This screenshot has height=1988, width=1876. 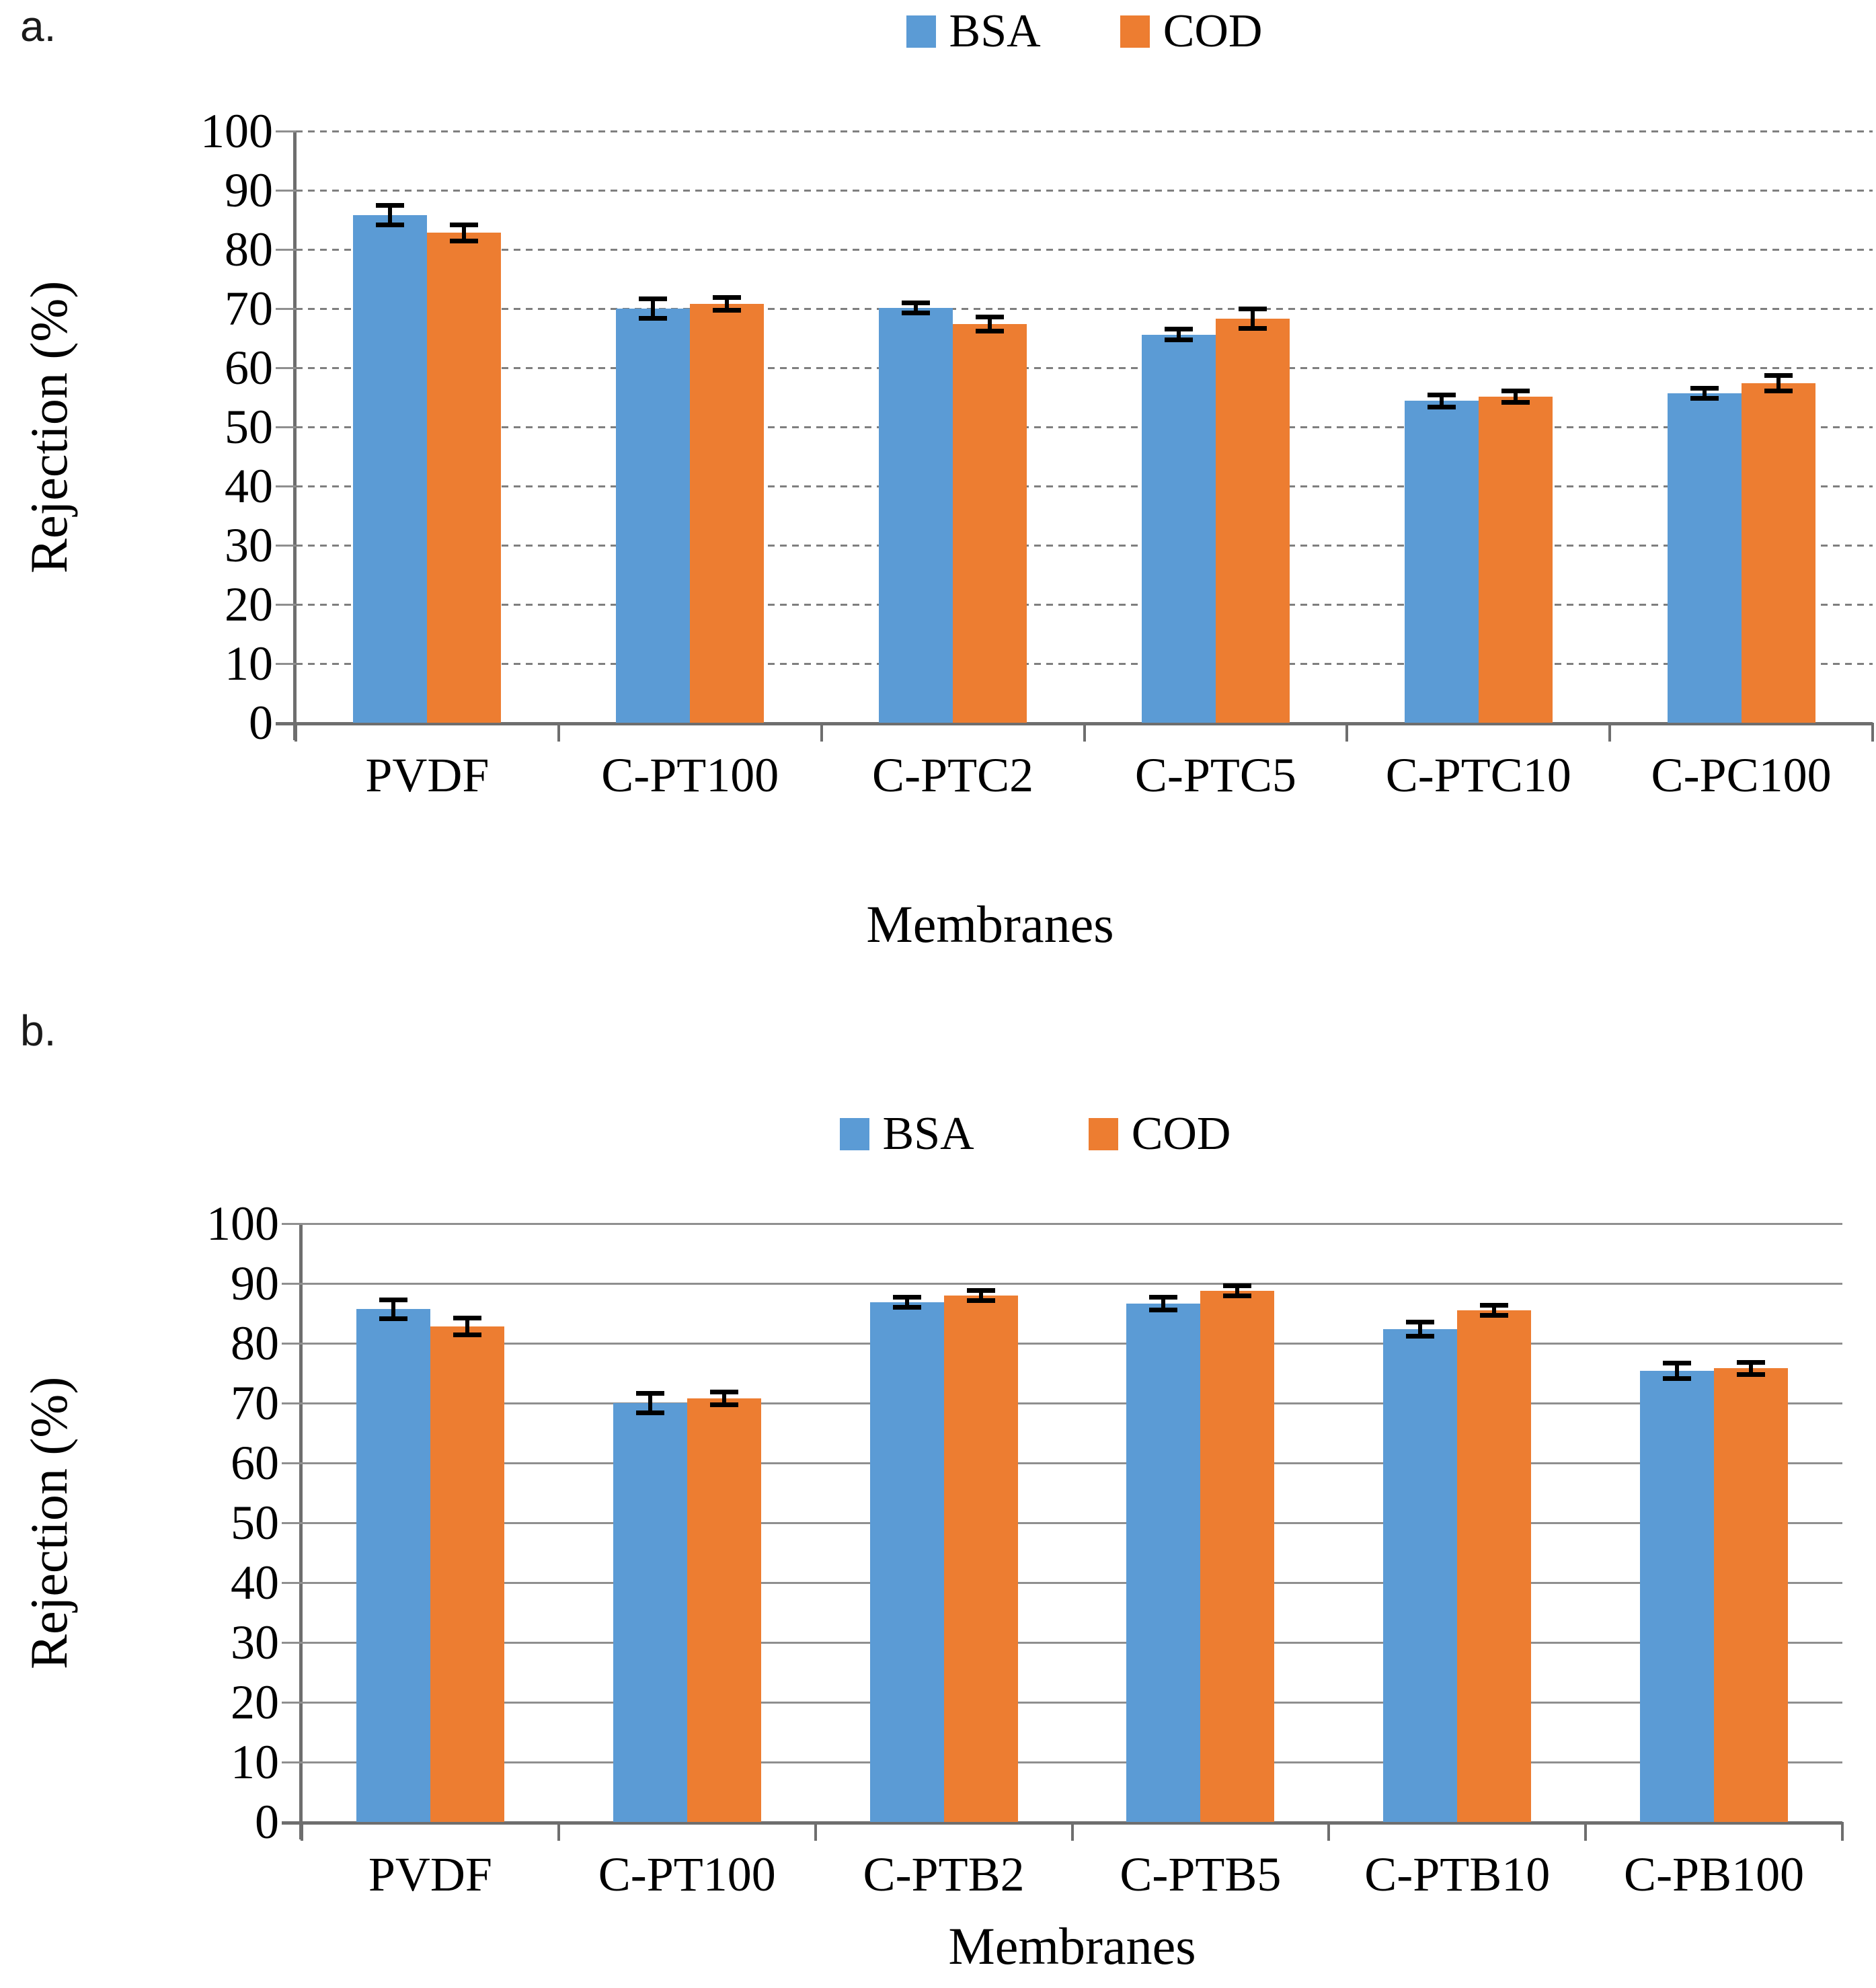 What do you see at coordinates (1515, 560) in the screenshot?
I see `bar-cod-c-ptc10` at bounding box center [1515, 560].